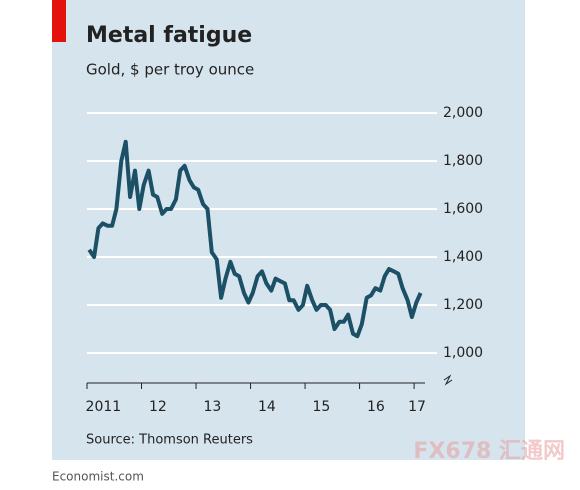 This screenshot has width=580, height=490. What do you see at coordinates (463, 353) in the screenshot?
I see `y-tick-label: 1,000` at bounding box center [463, 353].